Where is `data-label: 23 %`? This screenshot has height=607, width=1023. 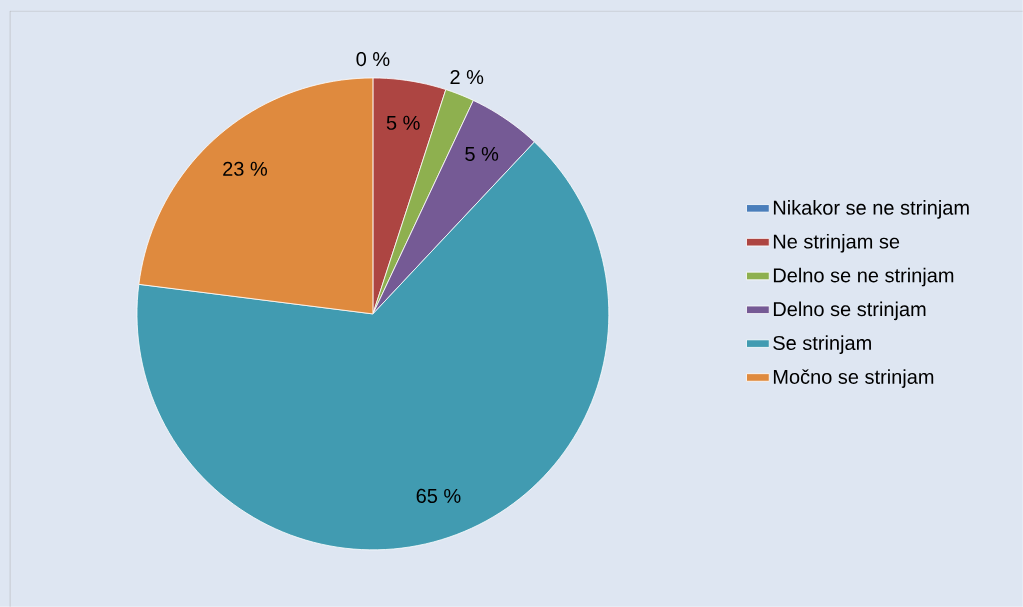 data-label: 23 % is located at coordinates (245, 168).